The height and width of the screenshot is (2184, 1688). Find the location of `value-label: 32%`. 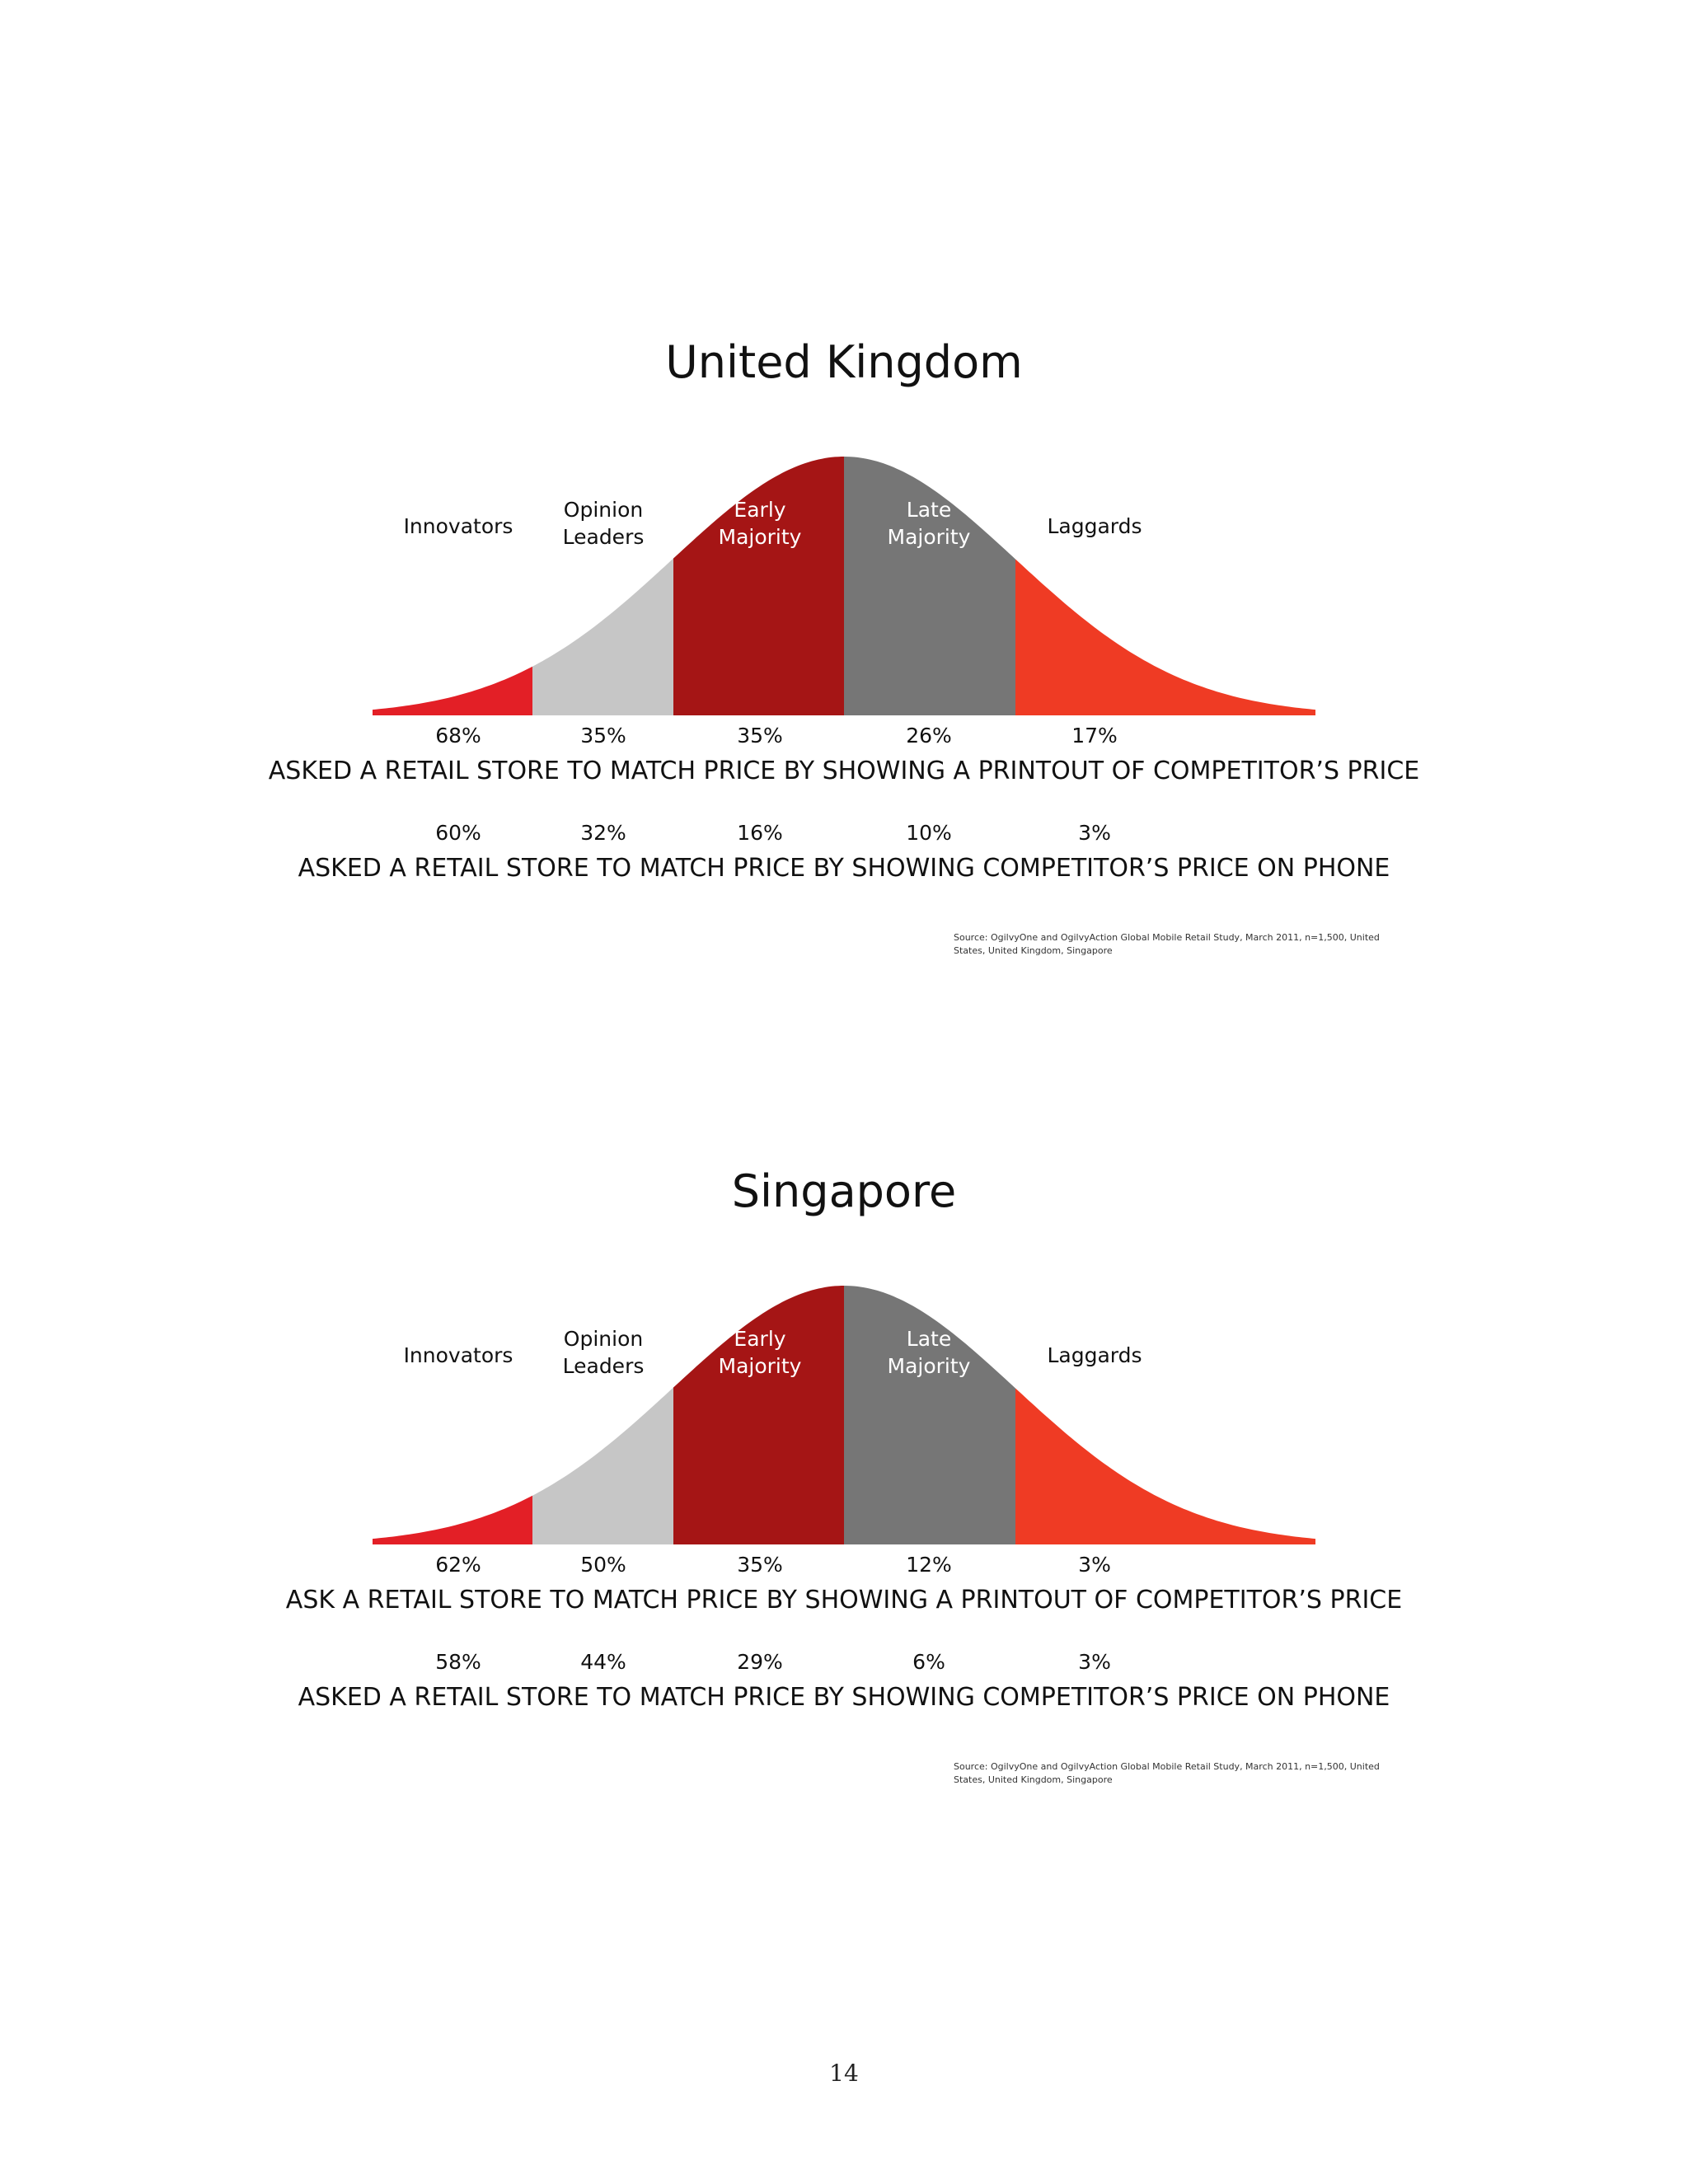

value-label: 32% is located at coordinates (603, 833).